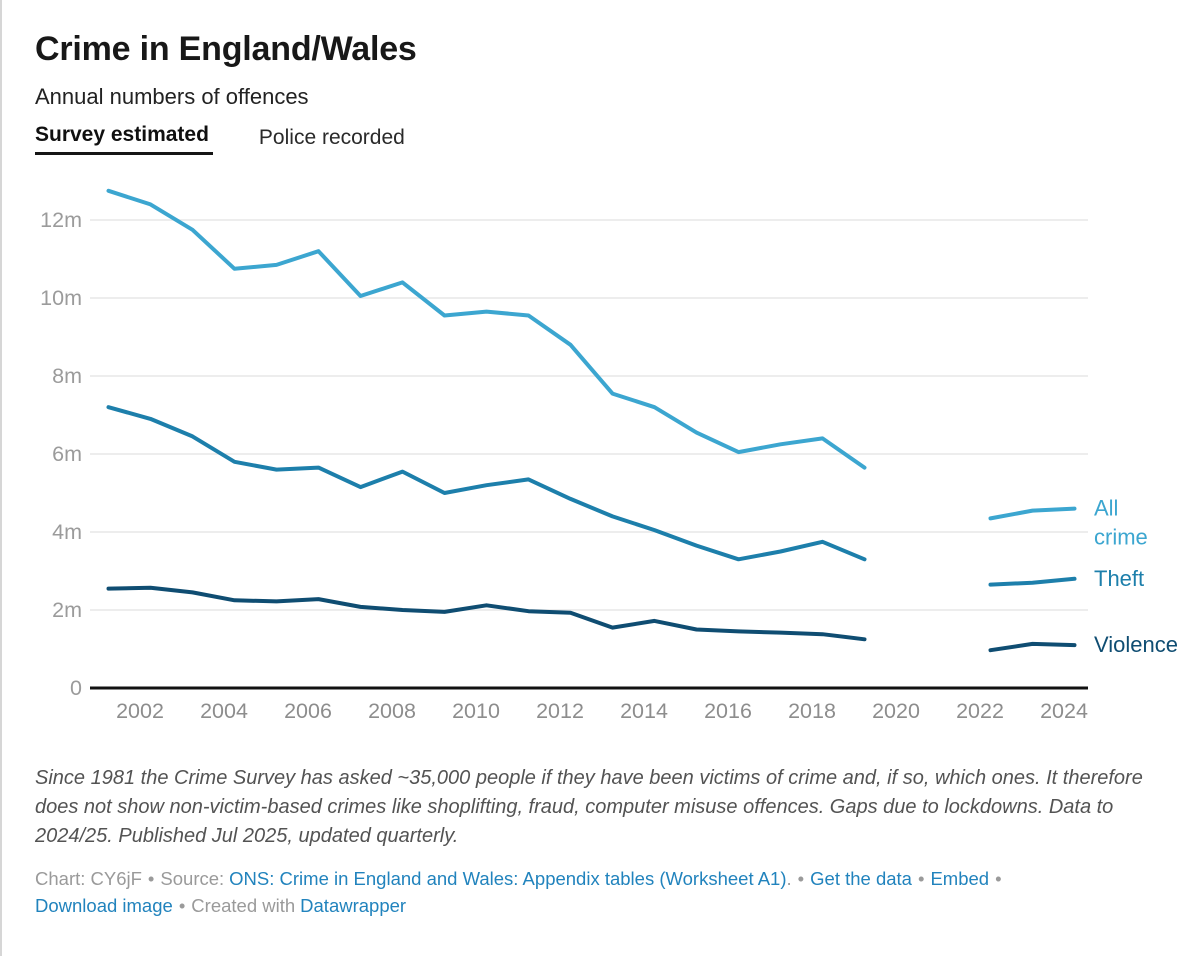 This screenshot has width=1200, height=956. I want to click on tab-survey-estimated: Survey estimated, so click(124, 139).